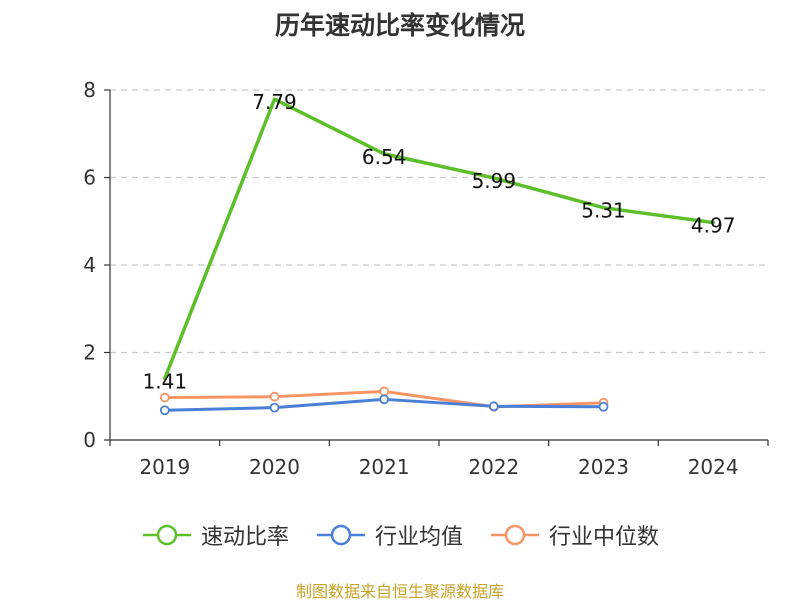 This screenshot has height=602, width=800. Describe the element at coordinates (89, 265) in the screenshot. I see `y-tick-label: 4` at that location.